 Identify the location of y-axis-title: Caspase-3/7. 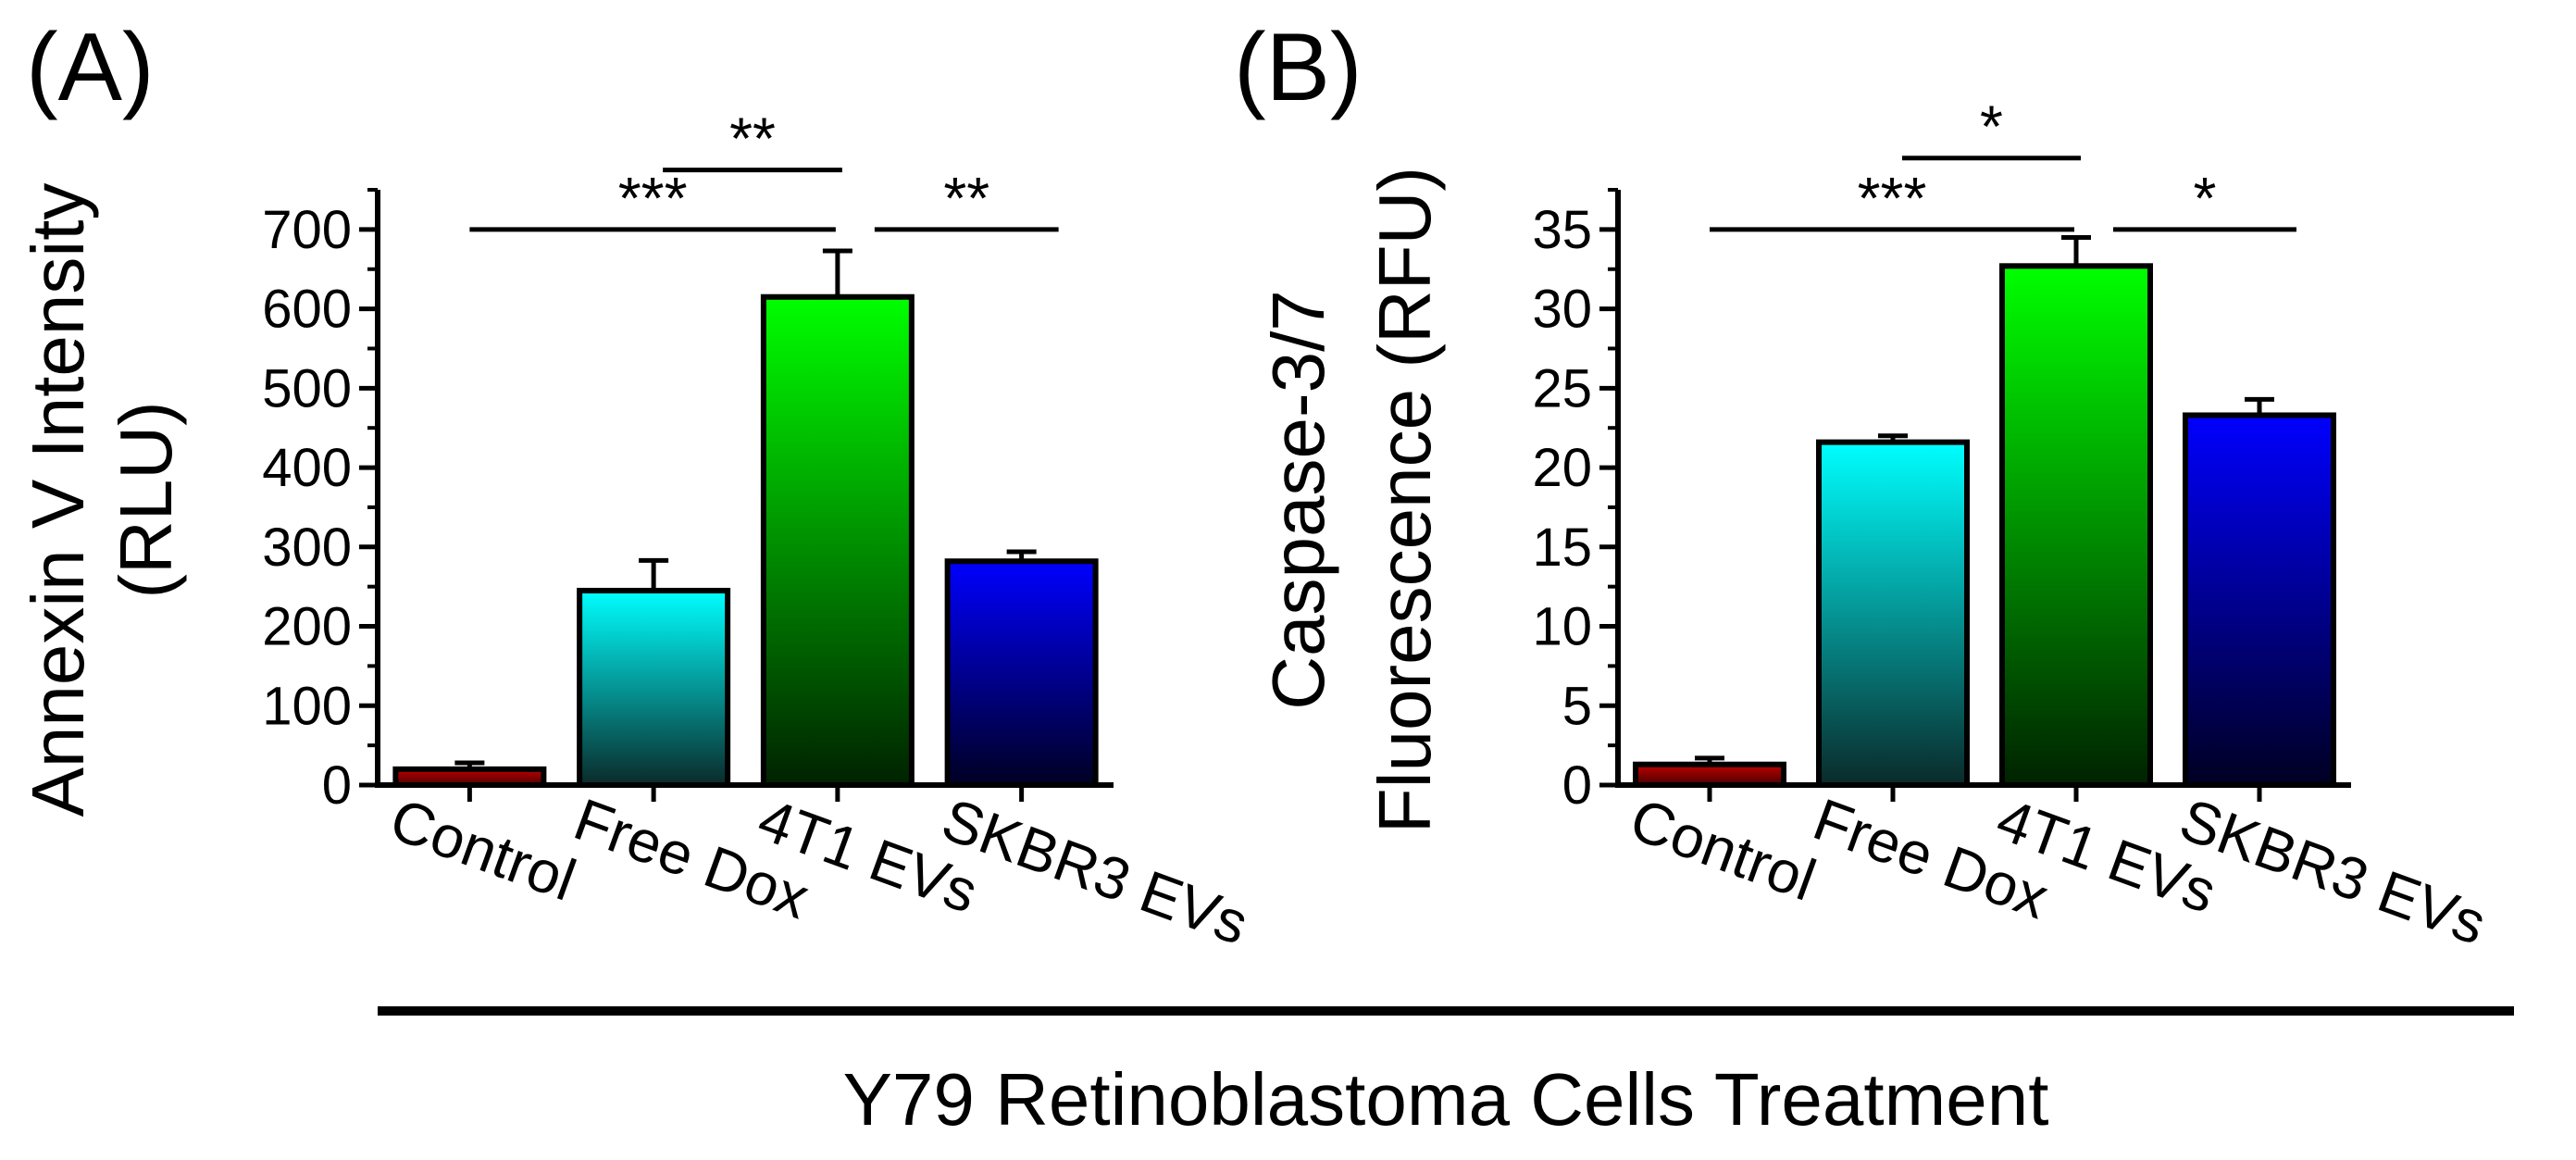
(1298, 500).